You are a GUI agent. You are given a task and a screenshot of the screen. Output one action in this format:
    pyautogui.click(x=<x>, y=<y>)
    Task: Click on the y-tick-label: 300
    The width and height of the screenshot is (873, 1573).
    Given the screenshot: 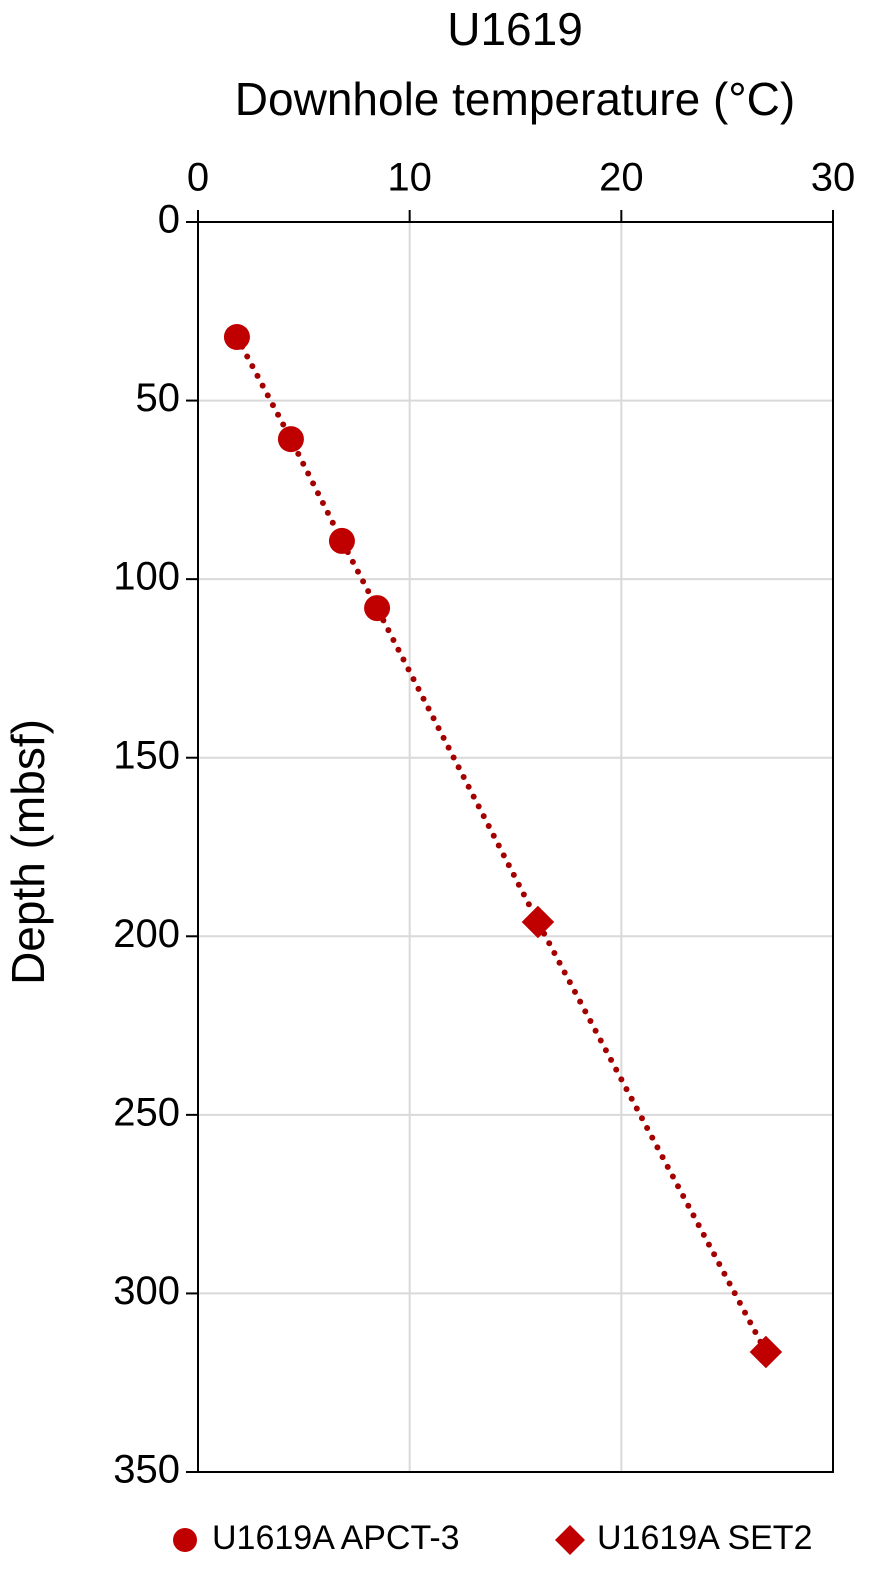 What is the action you would take?
    pyautogui.click(x=146, y=1291)
    